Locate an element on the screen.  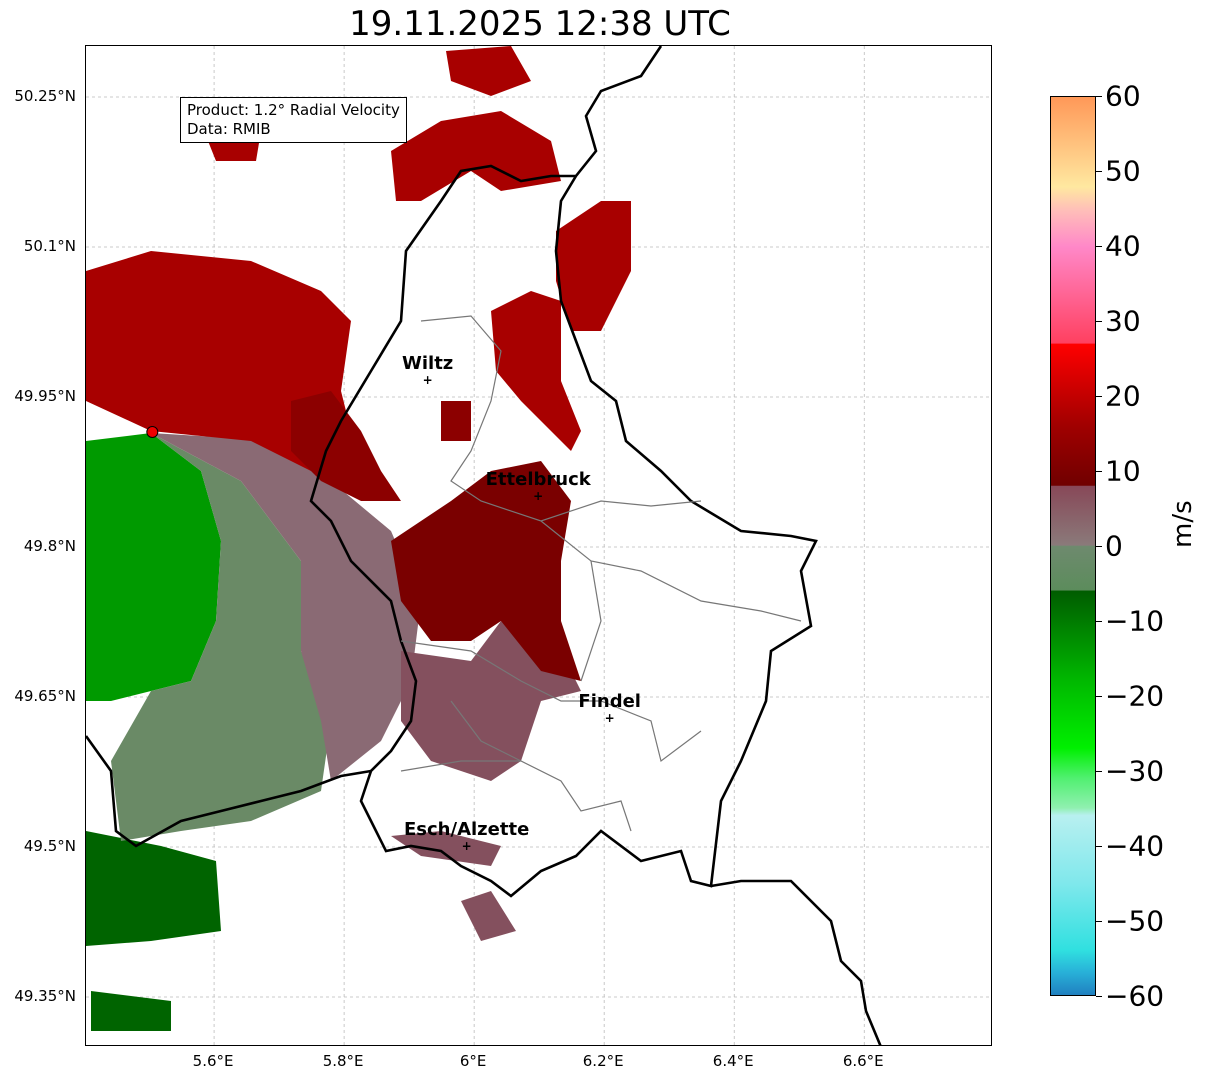
echo-near-zero-mauve is located at coordinates (286, 607).